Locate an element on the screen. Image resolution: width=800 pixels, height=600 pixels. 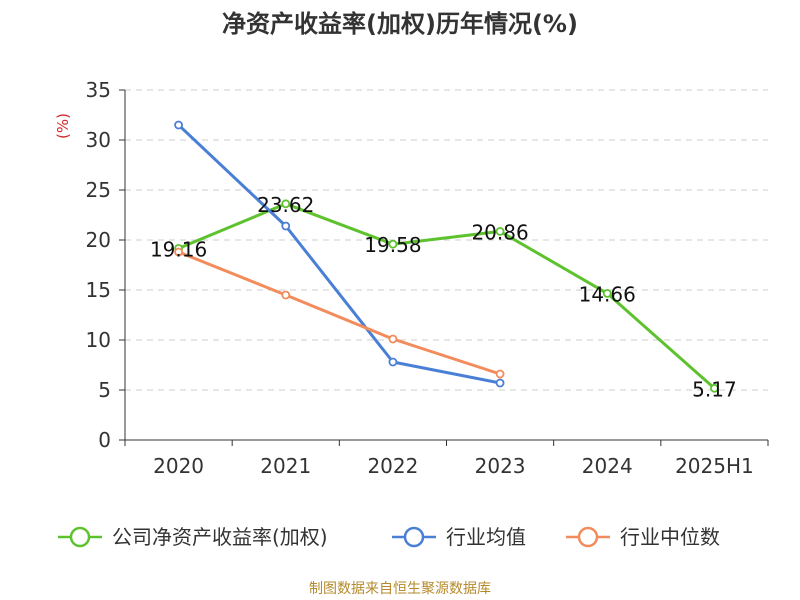
x-tick-label: 2023 is located at coordinates (500, 466).